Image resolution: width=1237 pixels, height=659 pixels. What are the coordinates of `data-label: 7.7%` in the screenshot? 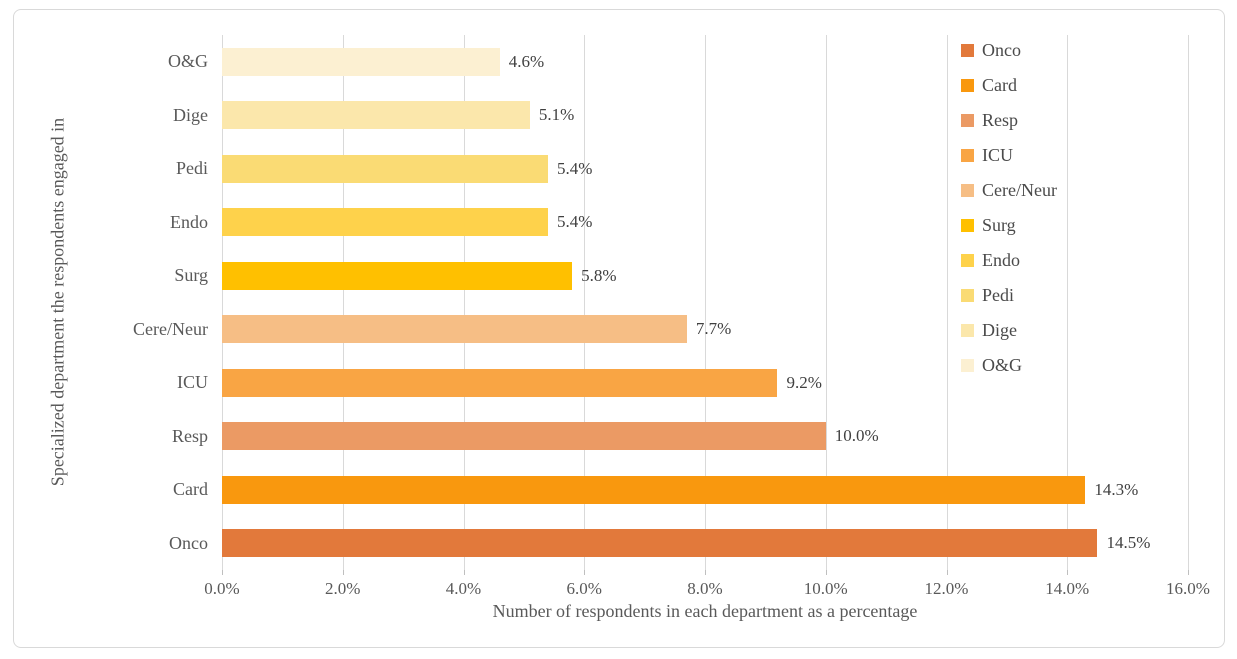 It's located at (713, 329).